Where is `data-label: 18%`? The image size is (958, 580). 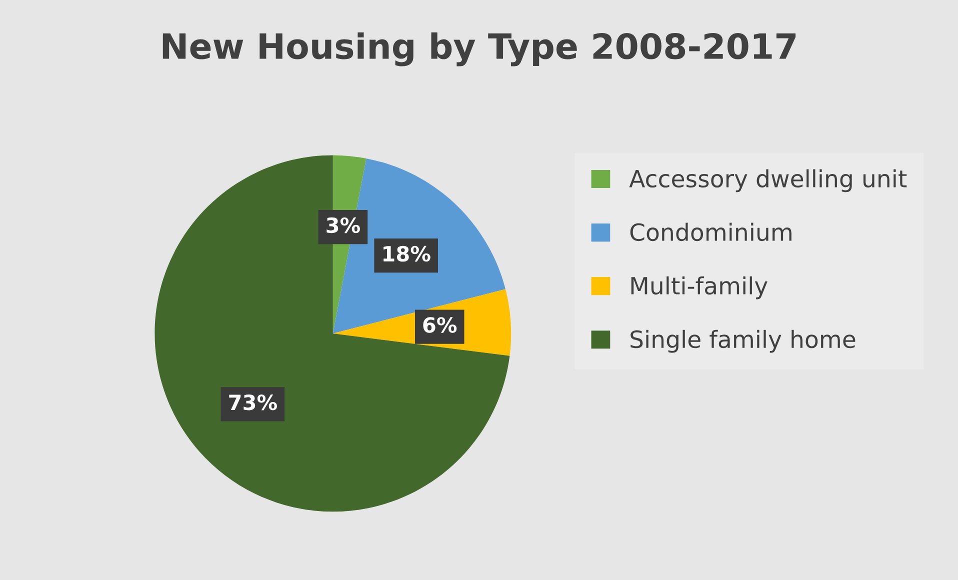
data-label: 18% is located at coordinates (407, 254).